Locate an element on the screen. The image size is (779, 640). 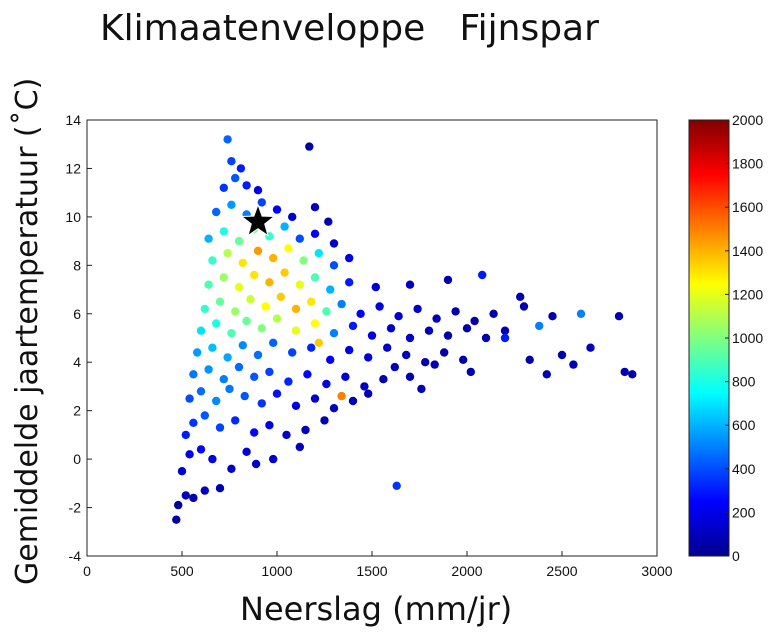
colorbar-tick-label: 2000 is located at coordinates (747, 120).